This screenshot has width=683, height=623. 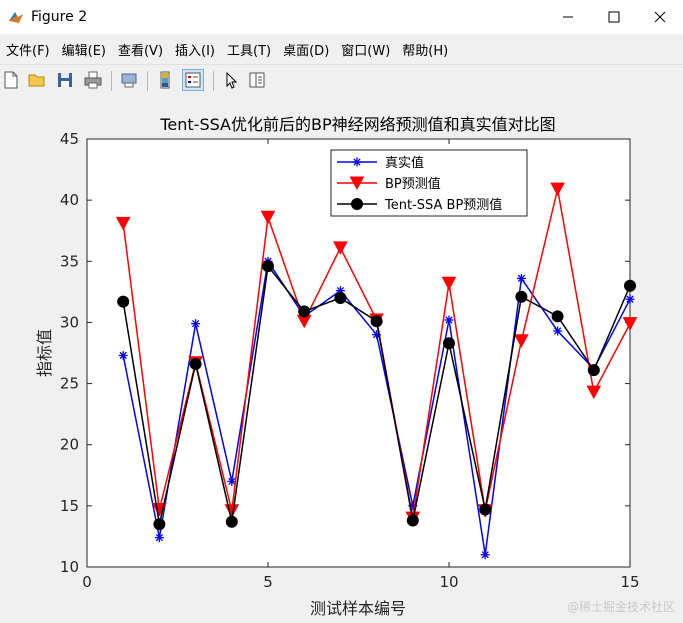 What do you see at coordinates (69, 384) in the screenshot?
I see `y-tick-label: 25` at bounding box center [69, 384].